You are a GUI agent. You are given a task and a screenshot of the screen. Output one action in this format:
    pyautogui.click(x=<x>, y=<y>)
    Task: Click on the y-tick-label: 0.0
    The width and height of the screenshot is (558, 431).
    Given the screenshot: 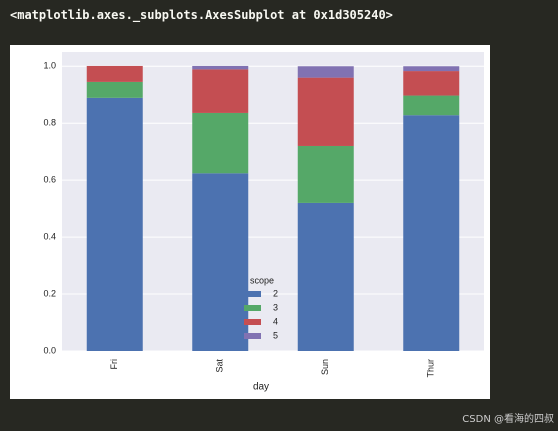 What is the action you would take?
    pyautogui.click(x=49, y=350)
    